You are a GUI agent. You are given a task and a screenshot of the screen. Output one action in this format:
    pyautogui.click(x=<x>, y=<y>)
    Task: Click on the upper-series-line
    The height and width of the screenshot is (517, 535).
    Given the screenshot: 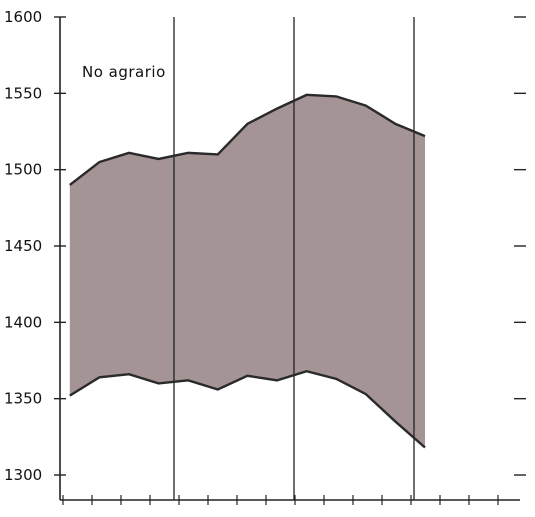 What is the action you would take?
    pyautogui.click(x=247, y=139)
    